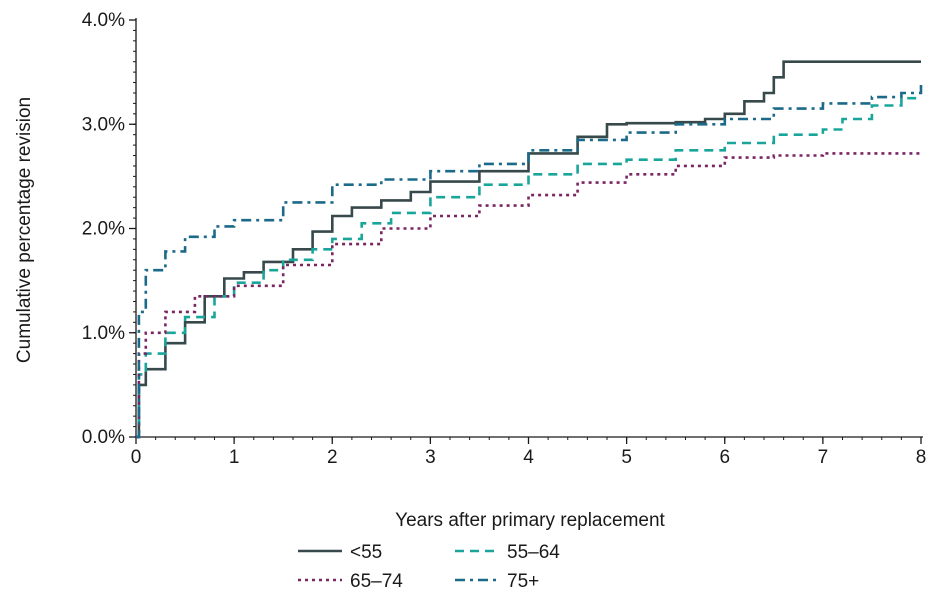  I want to click on x-tick-label: 2, so click(332, 457).